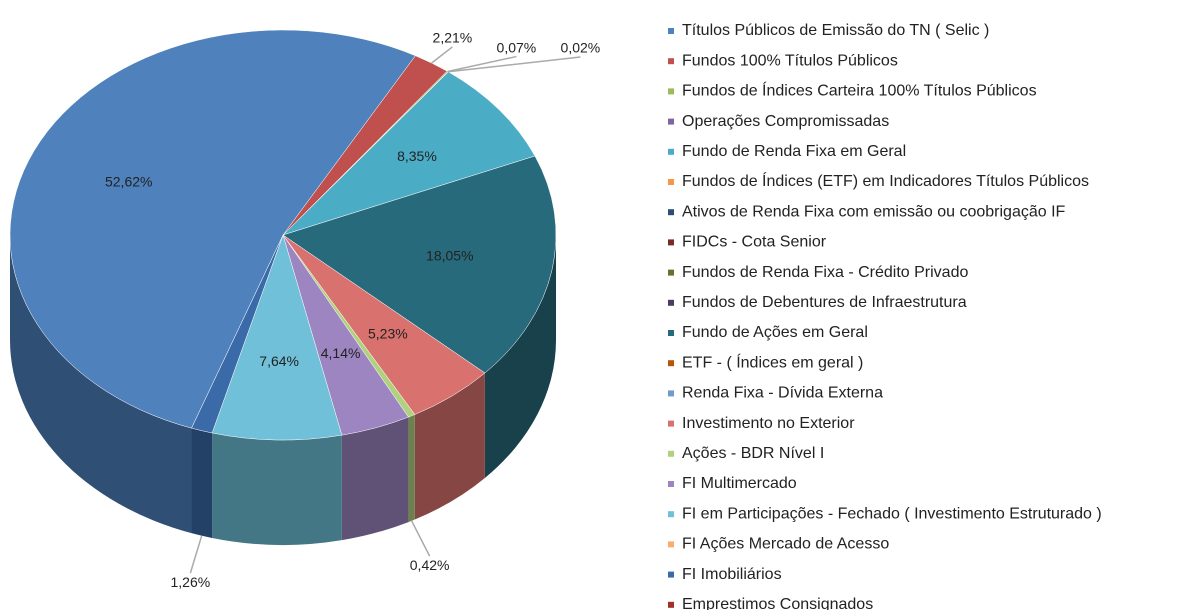 Image resolution: width=1186 pixels, height=610 pixels. Describe the element at coordinates (824, 302) in the screenshot. I see `legend-label: Fundos de Debentures de Infraestrutura` at that location.